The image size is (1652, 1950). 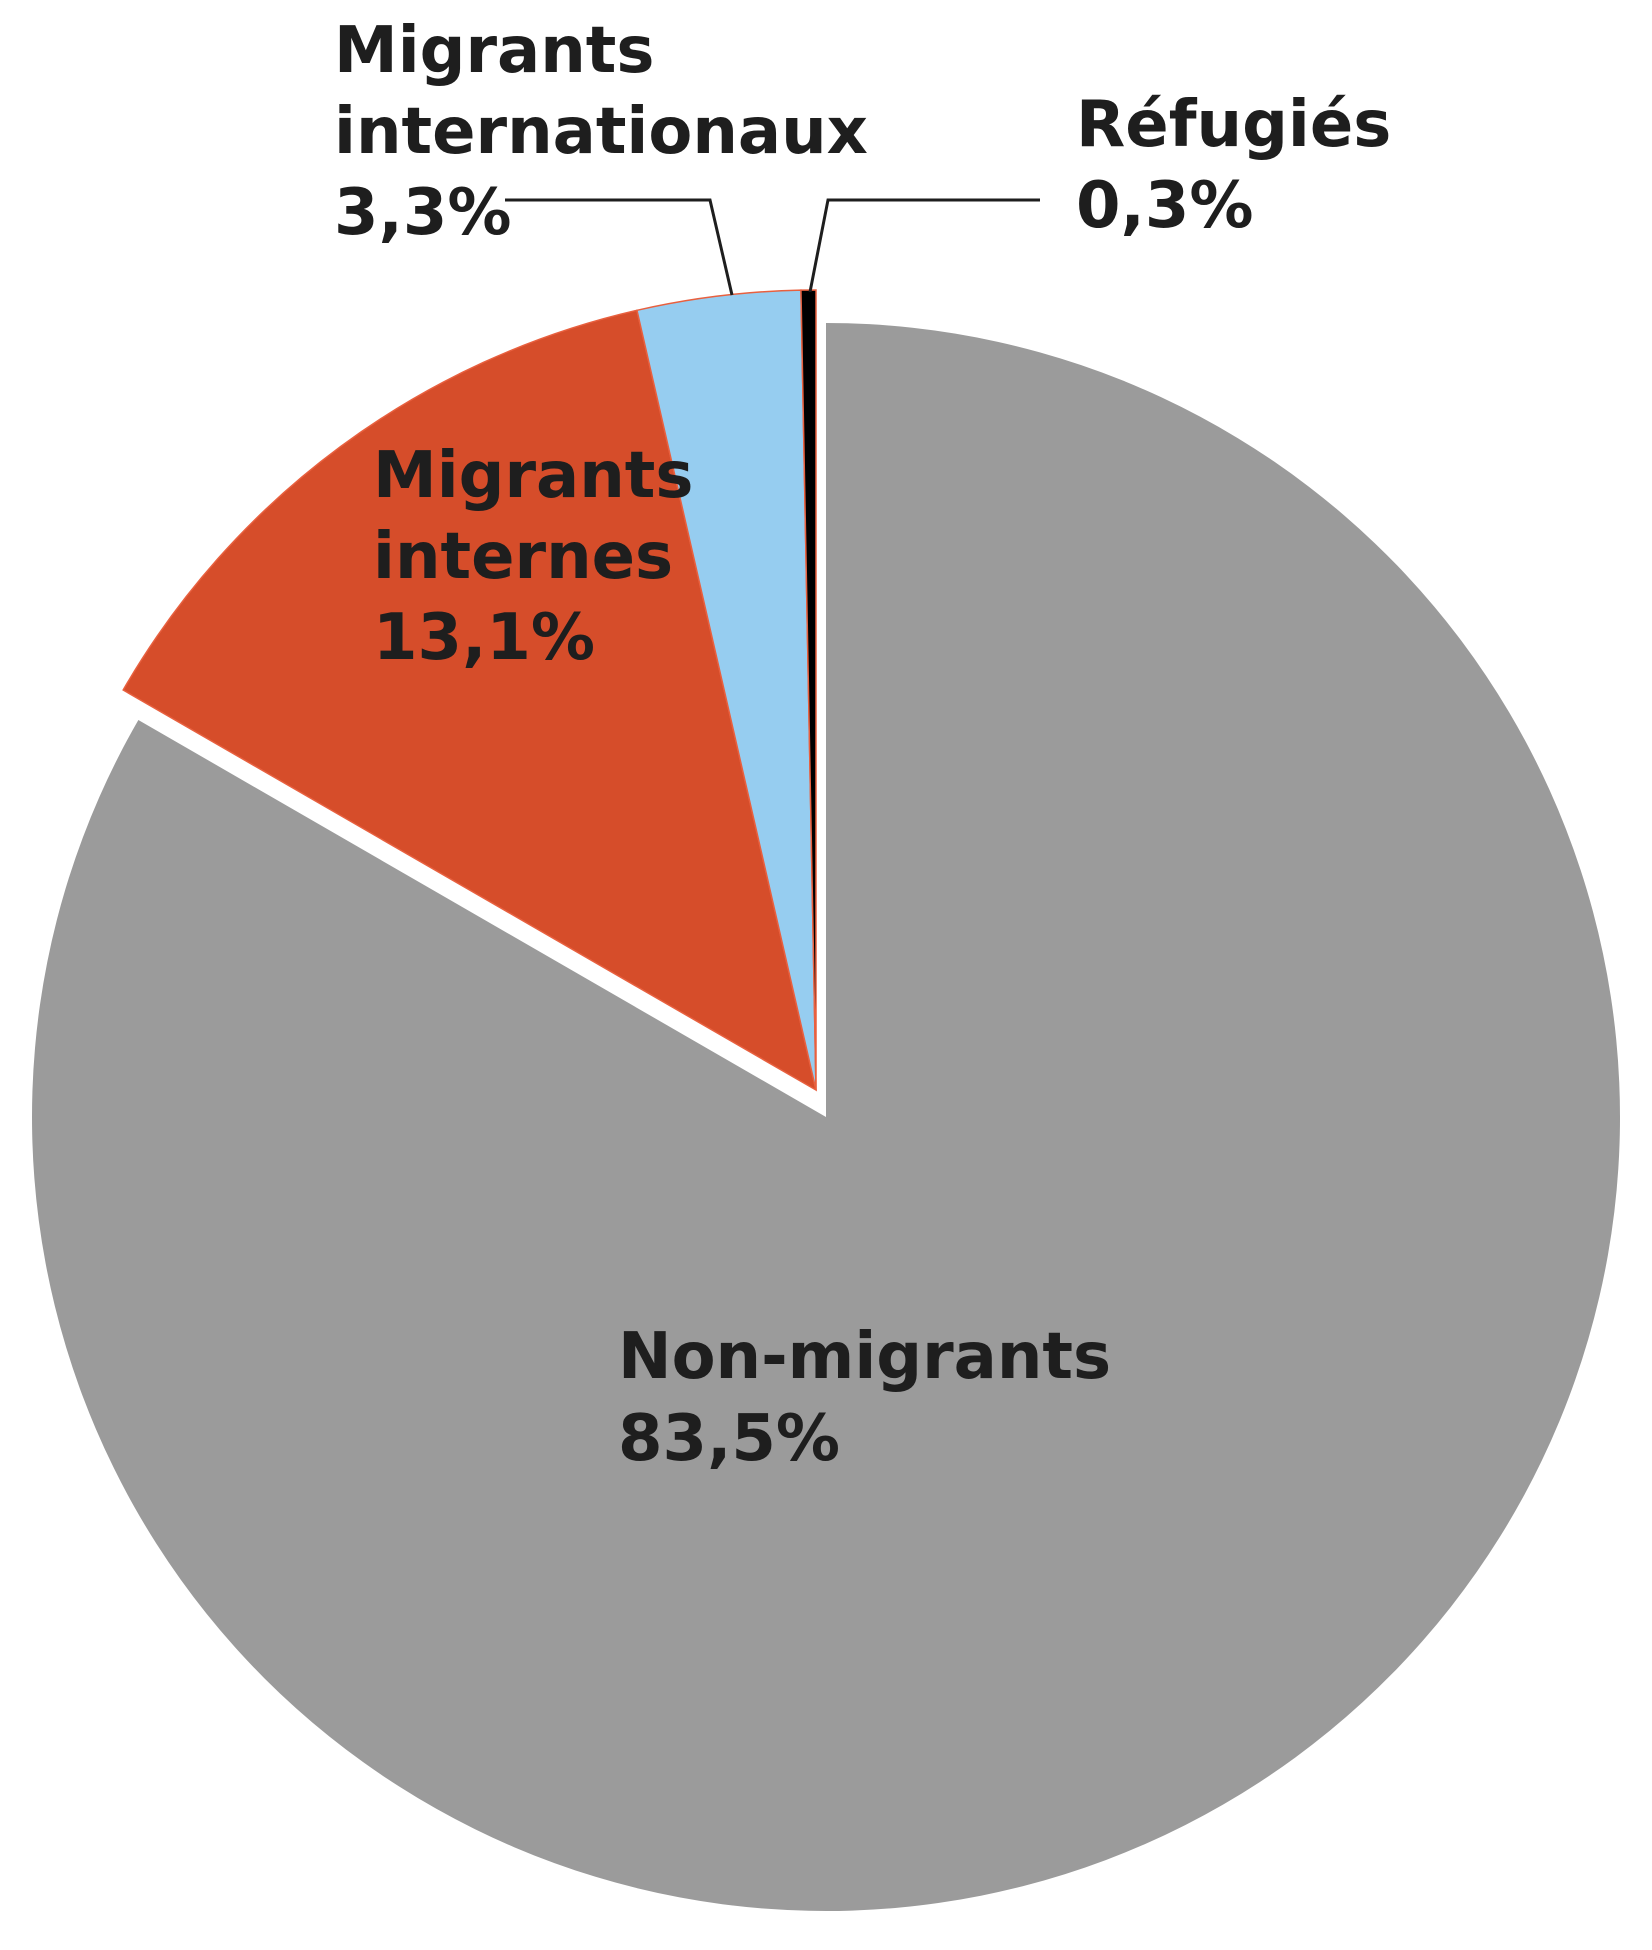 What do you see at coordinates (808, 690) in the screenshot?
I see `pie-slice-r-fugi-s` at bounding box center [808, 690].